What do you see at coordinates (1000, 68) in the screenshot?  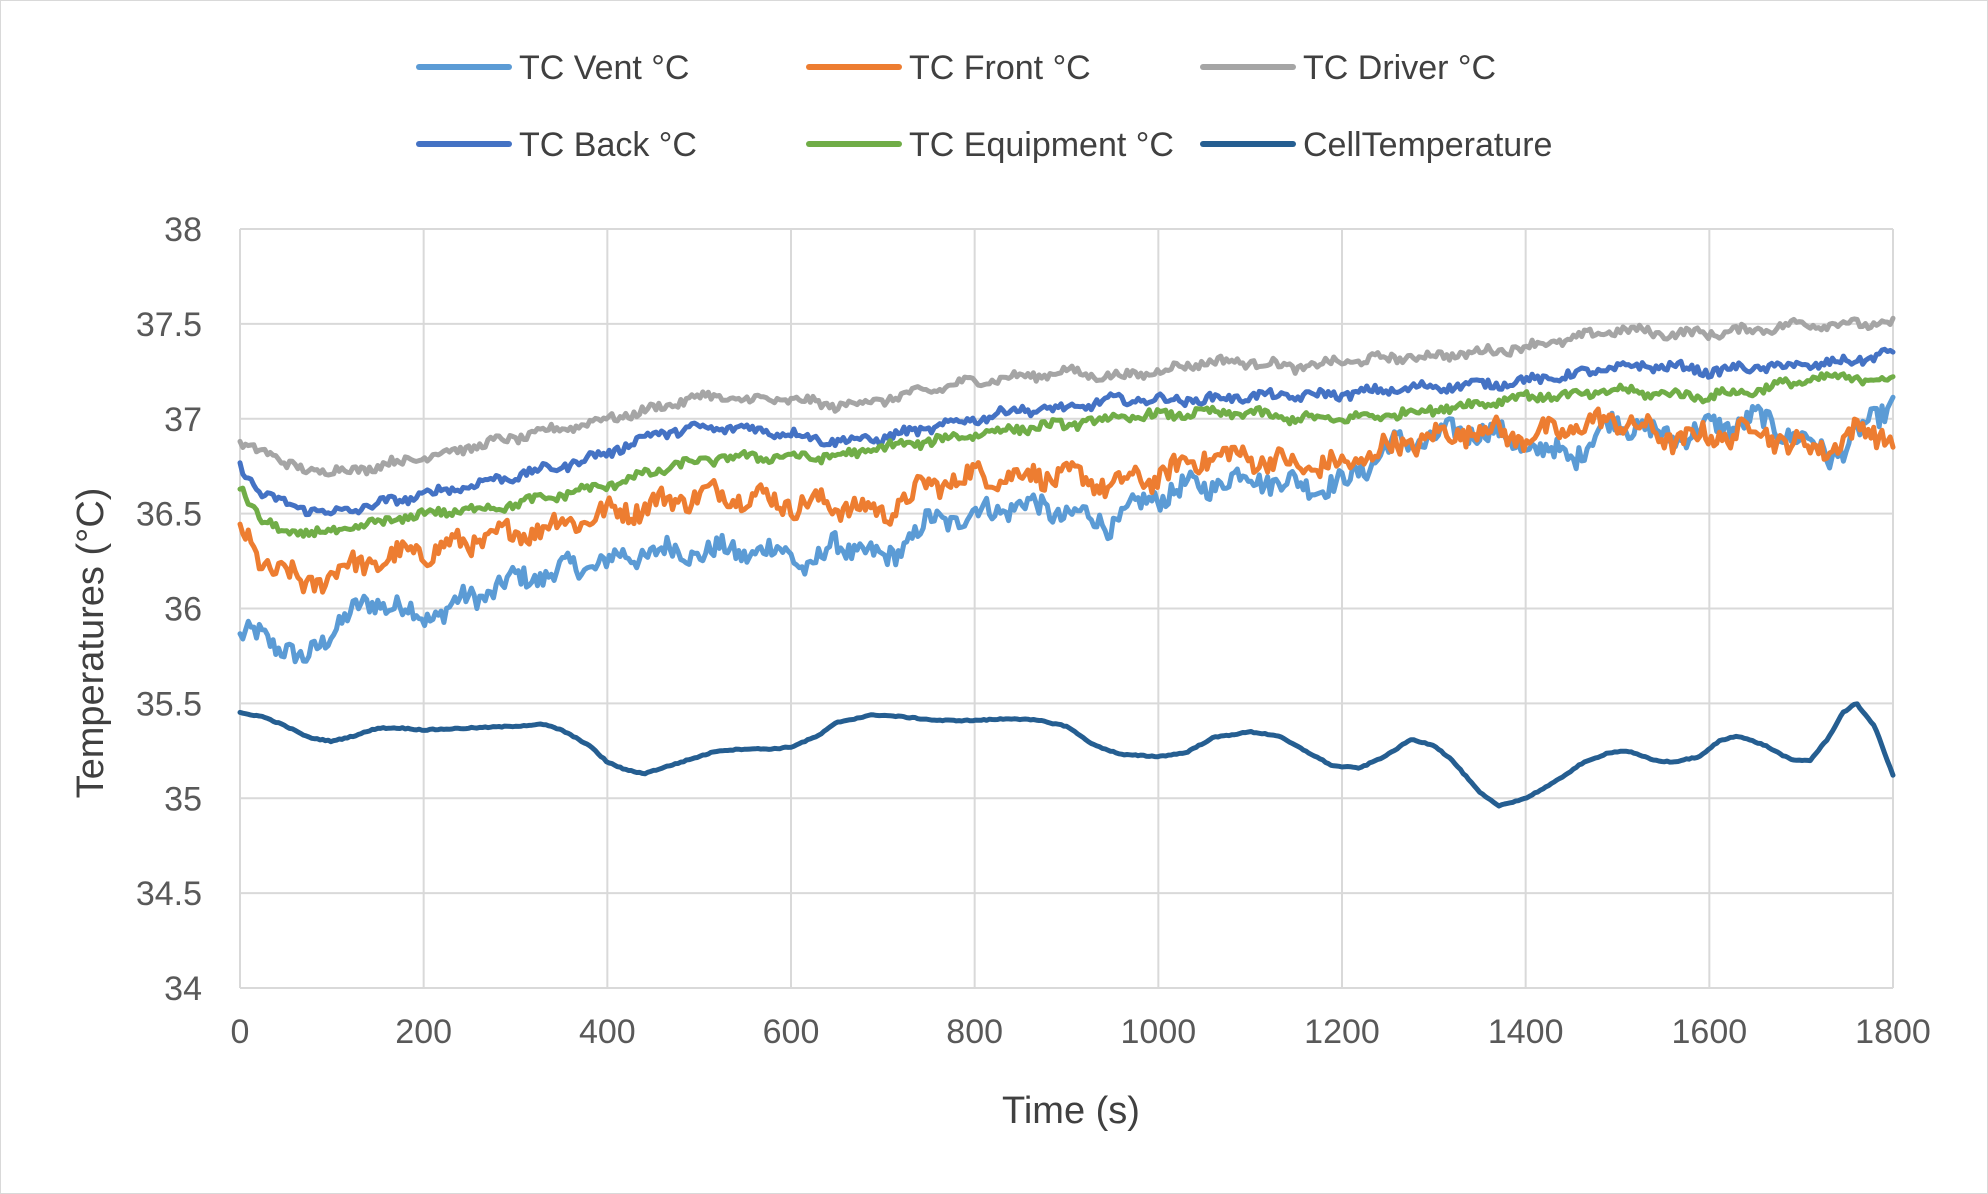 I see `legend-label: TC Front °C` at bounding box center [1000, 68].